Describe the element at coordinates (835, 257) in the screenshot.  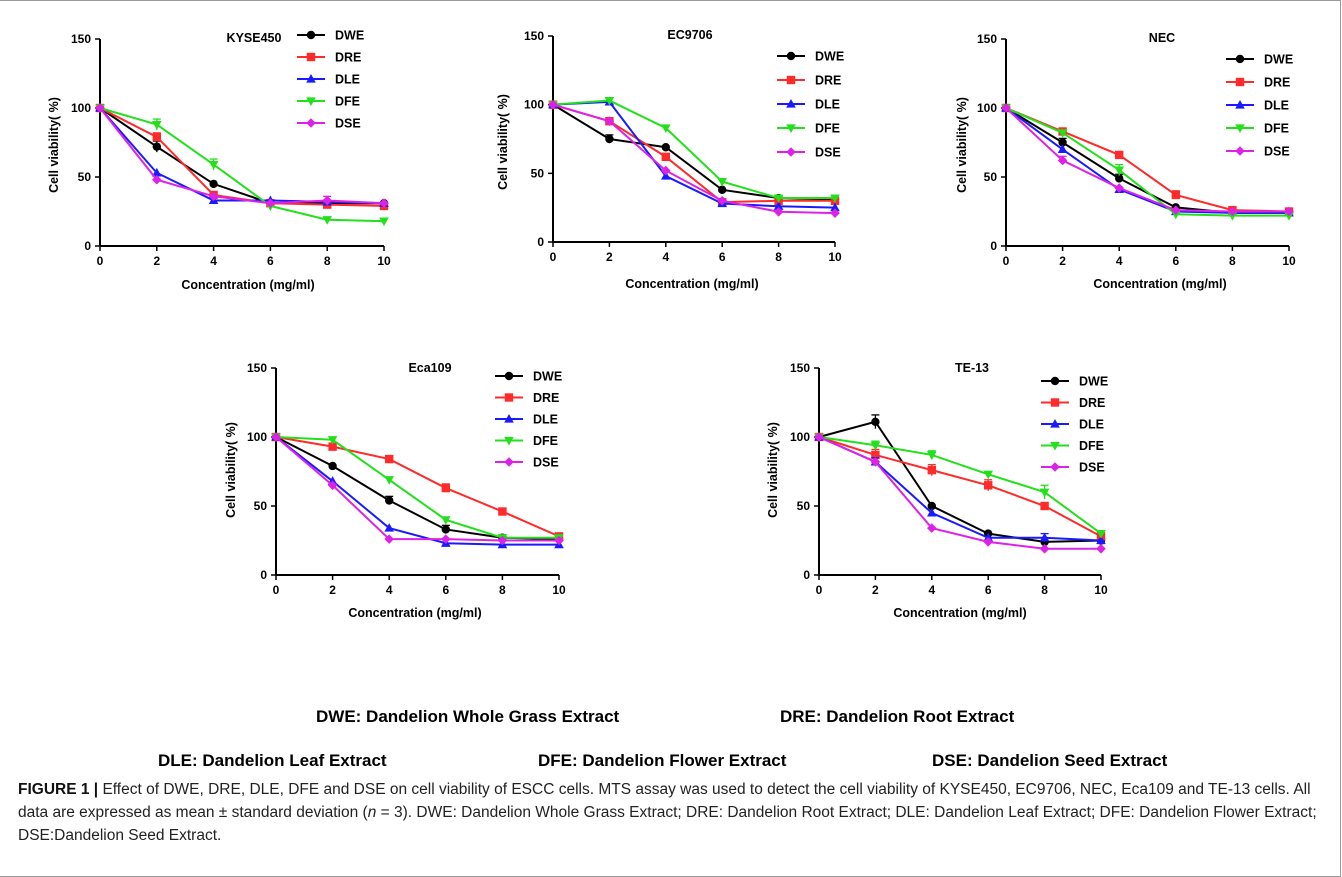
I see `x-tick-label: 10` at that location.